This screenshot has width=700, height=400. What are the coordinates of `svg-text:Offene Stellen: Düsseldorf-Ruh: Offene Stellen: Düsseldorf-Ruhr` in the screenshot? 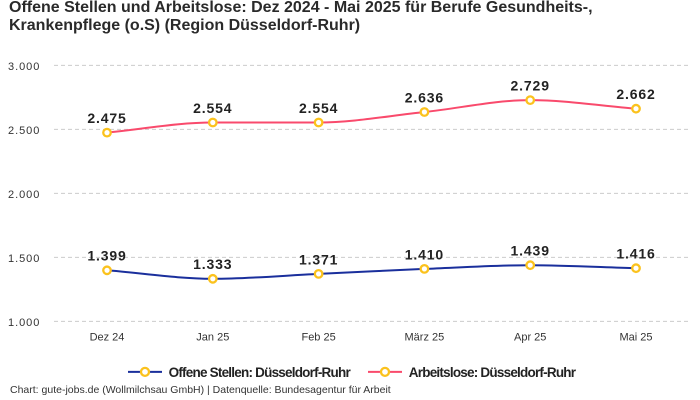 It's located at (260, 372).